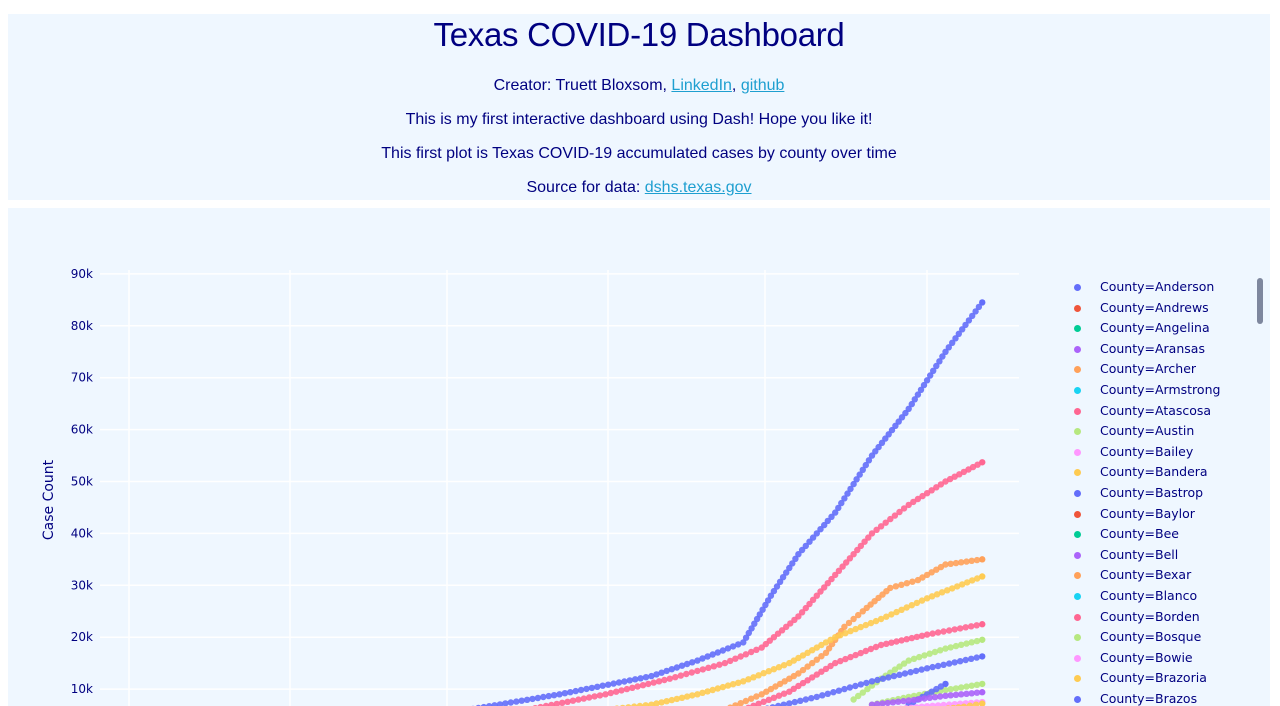  I want to click on legend-item: County=Austin, so click(1160, 432).